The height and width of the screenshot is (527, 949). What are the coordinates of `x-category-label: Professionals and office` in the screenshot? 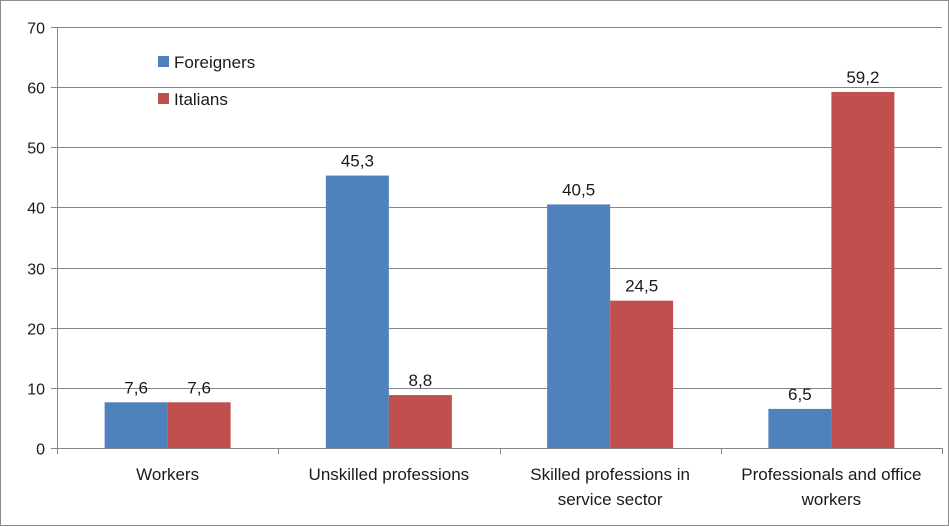 It's located at (831, 474).